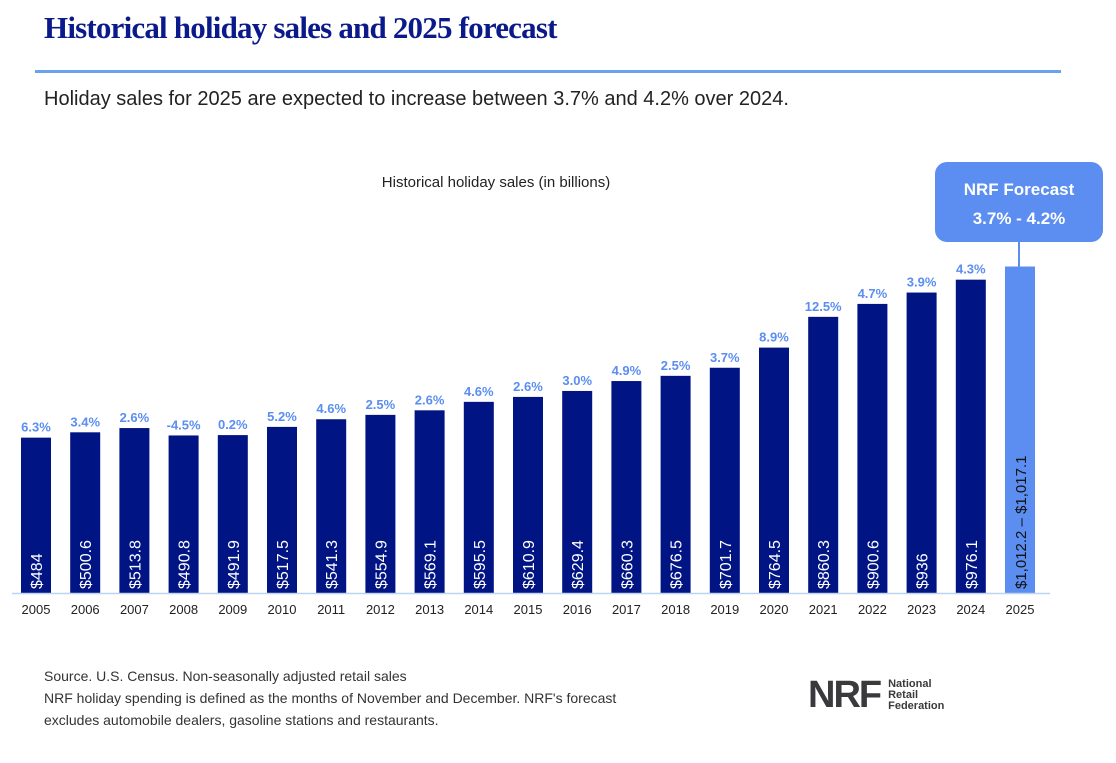 The width and height of the screenshot is (1116, 763). What do you see at coordinates (578, 564) in the screenshot?
I see `bar-value-label: $629.4` at bounding box center [578, 564].